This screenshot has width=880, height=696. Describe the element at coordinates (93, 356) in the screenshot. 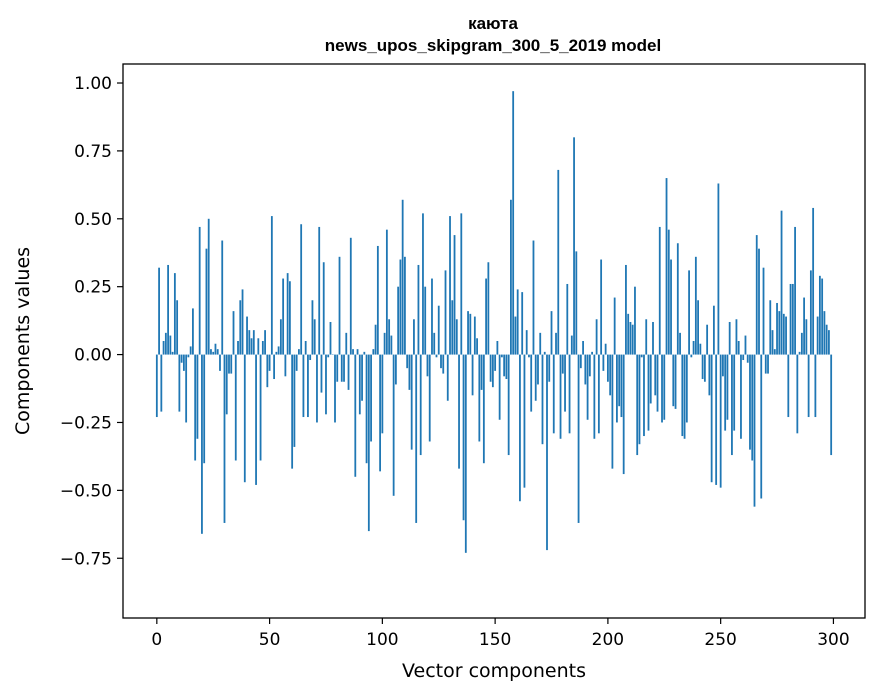

I see `y-tick-label: 0.00` at that location.